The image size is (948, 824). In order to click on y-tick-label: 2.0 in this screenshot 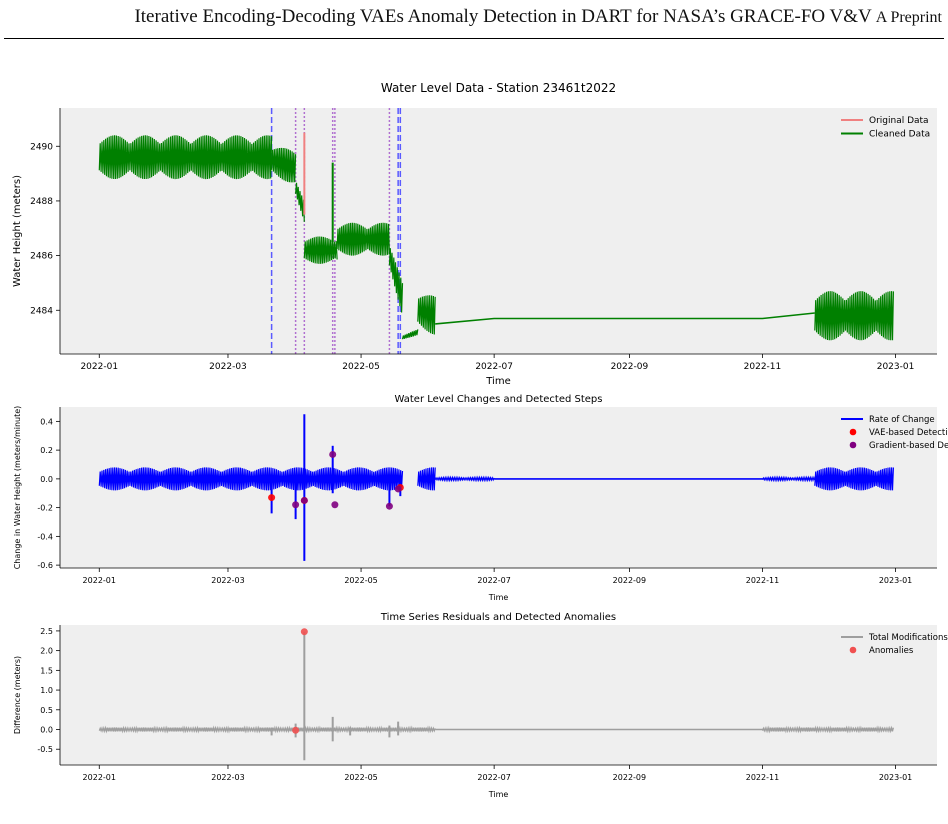, I will do `click(46, 651)`.